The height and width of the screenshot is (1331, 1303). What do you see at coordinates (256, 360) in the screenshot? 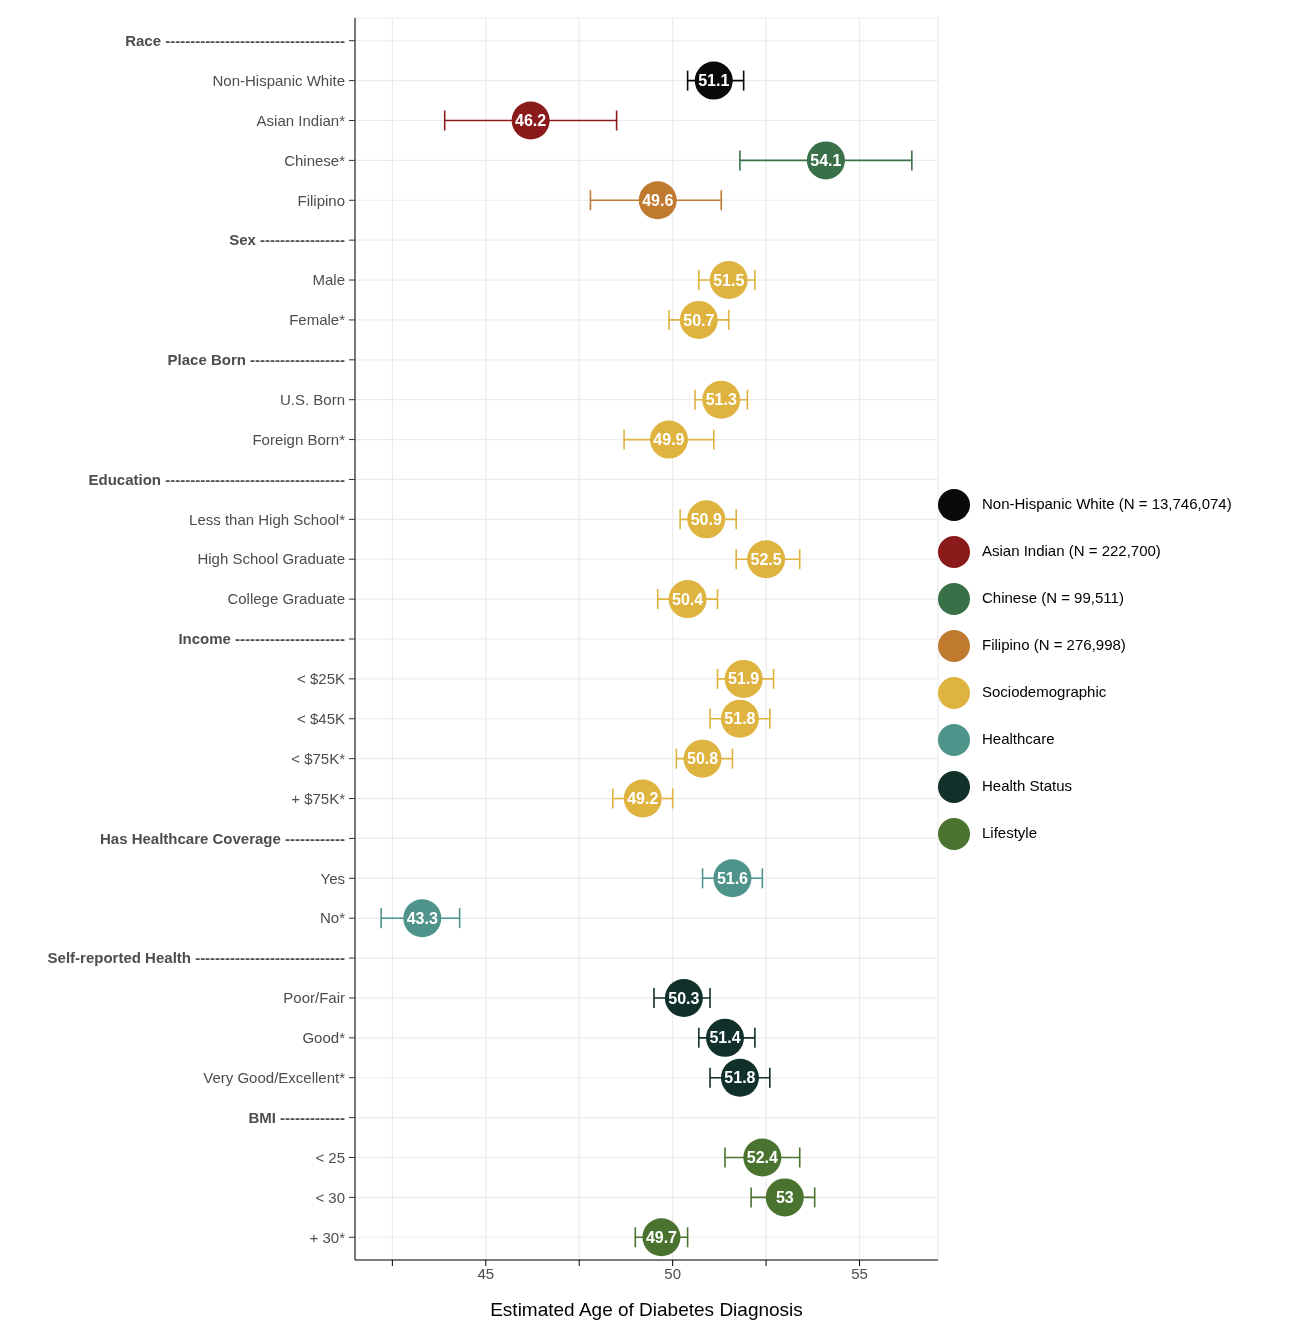
I see `y-tick-label: Place Born -------------------` at bounding box center [256, 360].